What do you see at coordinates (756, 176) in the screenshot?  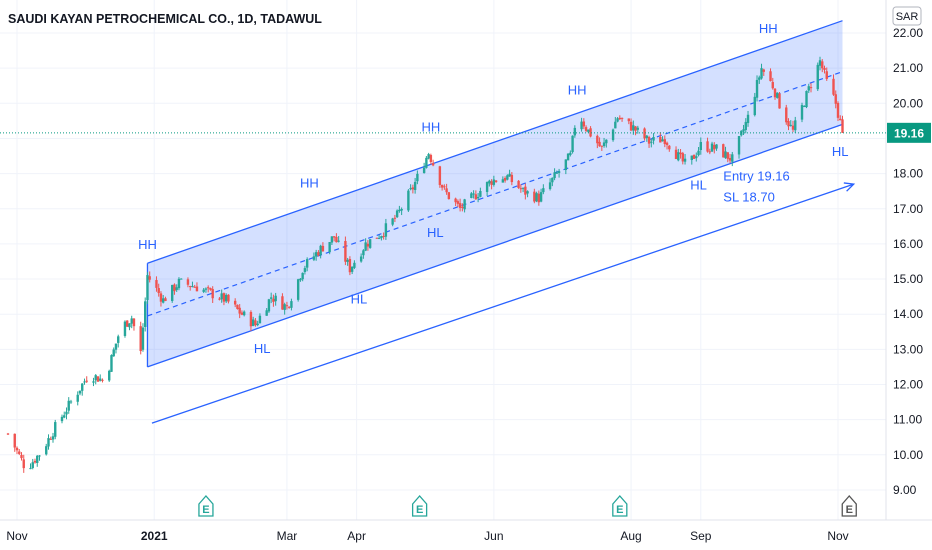 I see `trade-note-line: Entry 19.16` at bounding box center [756, 176].